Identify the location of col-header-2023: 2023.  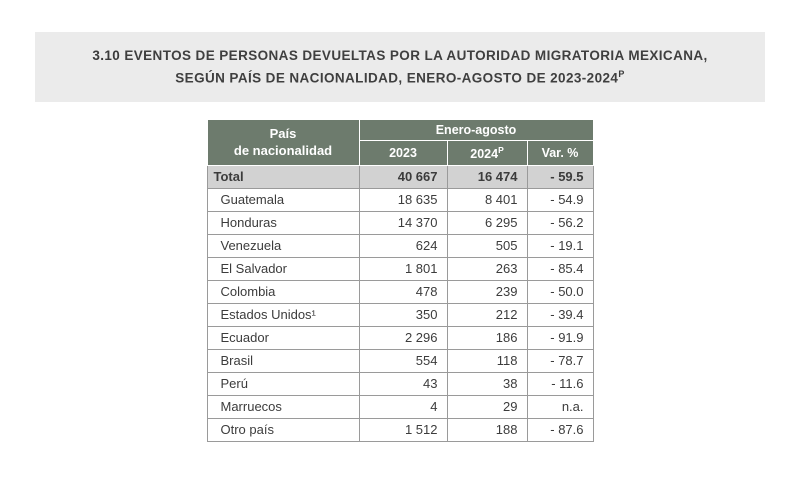
(403, 152).